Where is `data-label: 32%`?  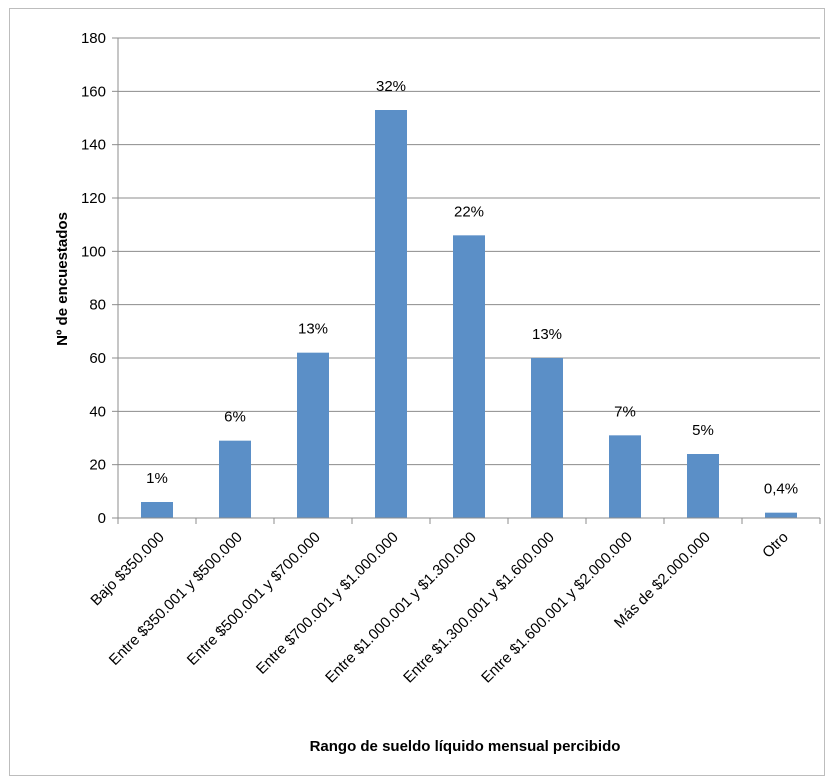 data-label: 32% is located at coordinates (391, 86).